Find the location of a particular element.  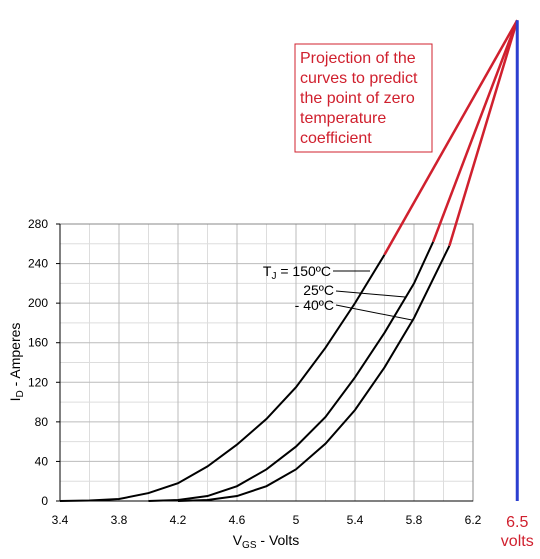

y-tick-label: 160 is located at coordinates (38, 343).